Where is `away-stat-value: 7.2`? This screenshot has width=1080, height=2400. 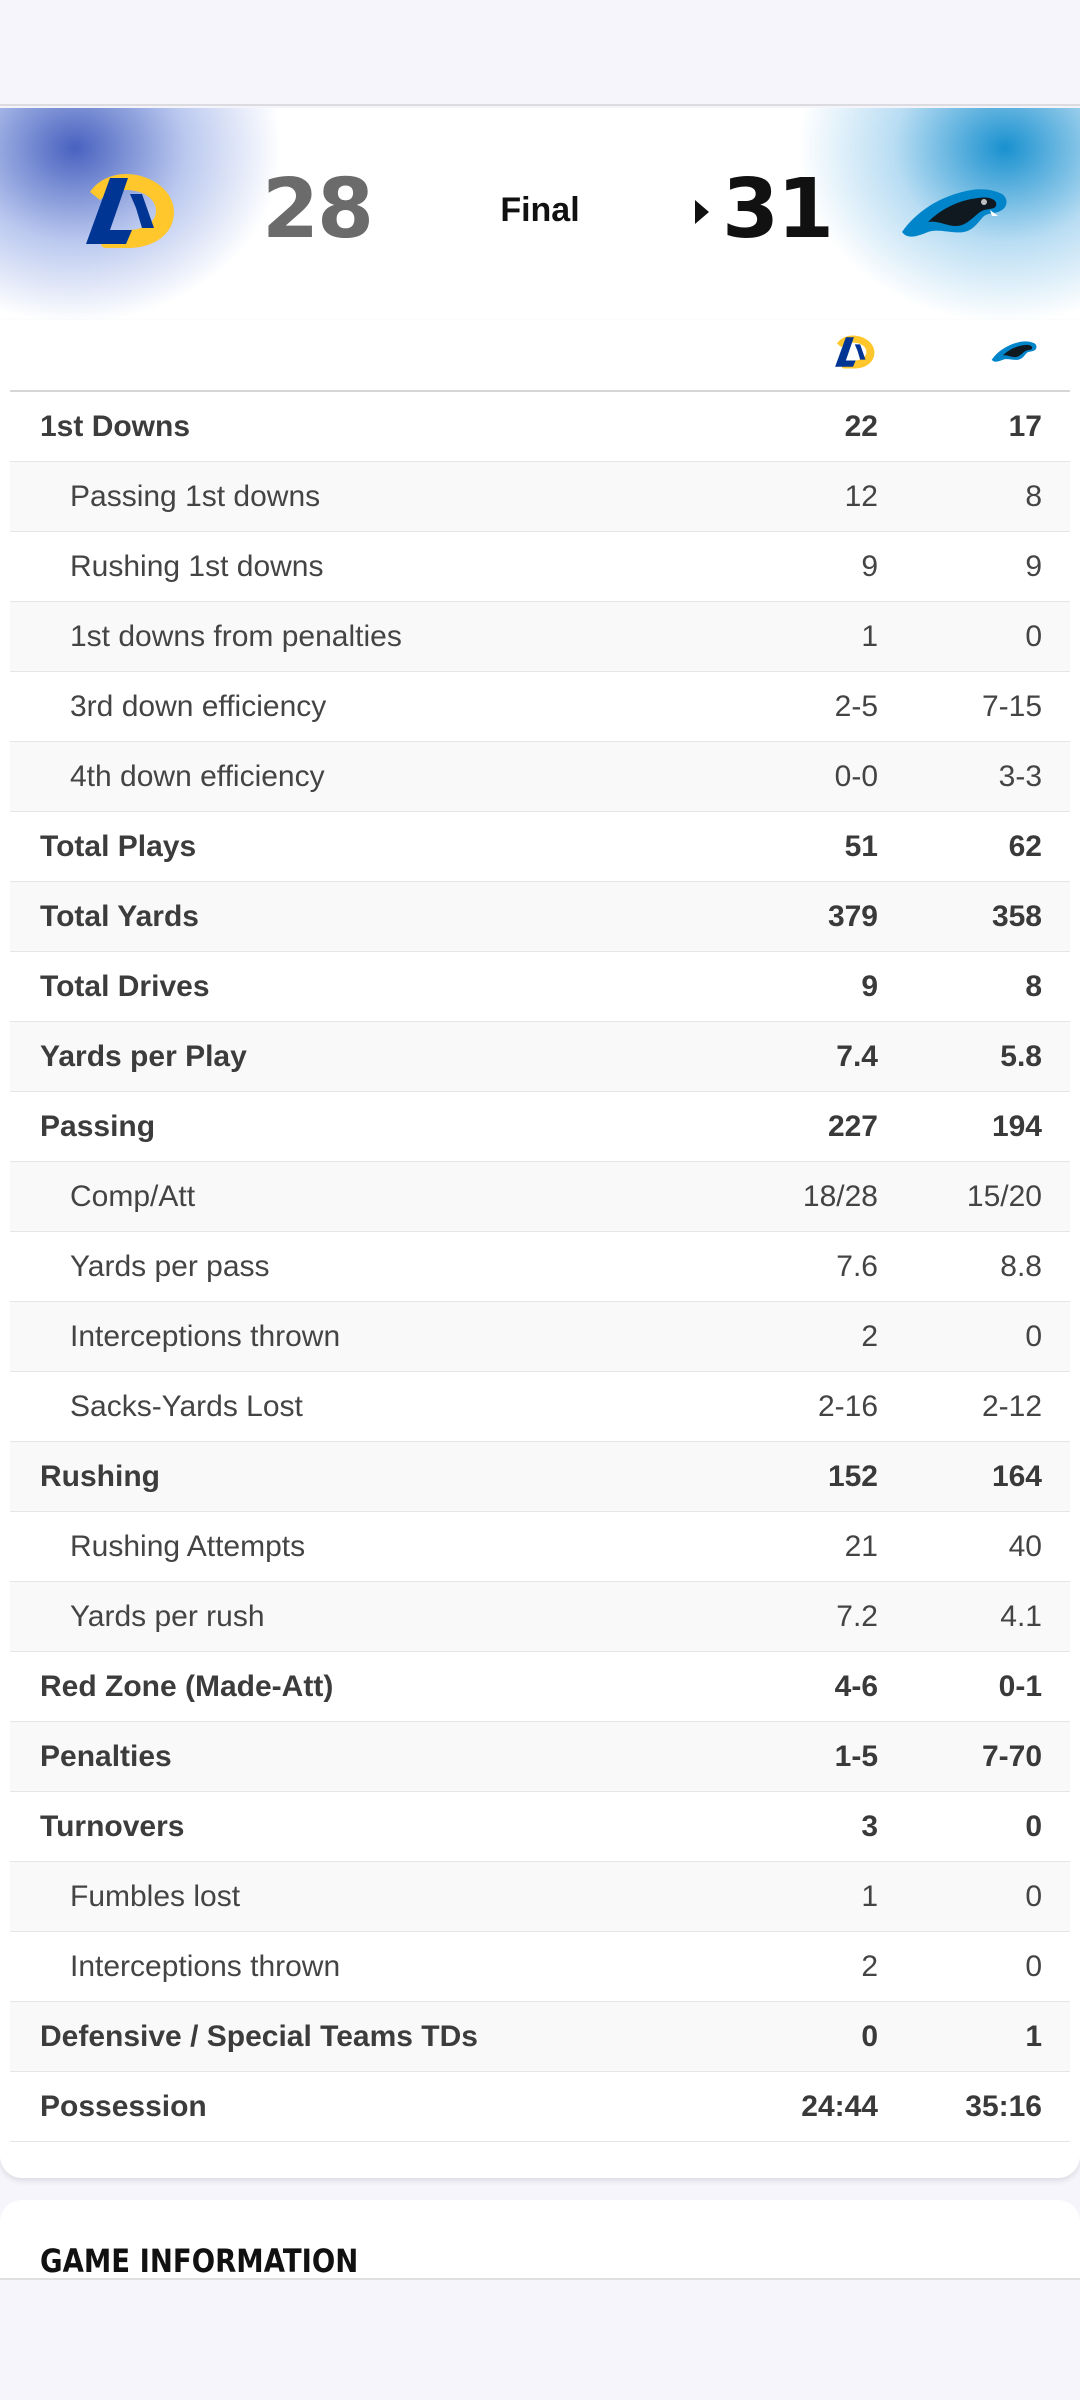
away-stat-value: 7.2 is located at coordinates (857, 1616).